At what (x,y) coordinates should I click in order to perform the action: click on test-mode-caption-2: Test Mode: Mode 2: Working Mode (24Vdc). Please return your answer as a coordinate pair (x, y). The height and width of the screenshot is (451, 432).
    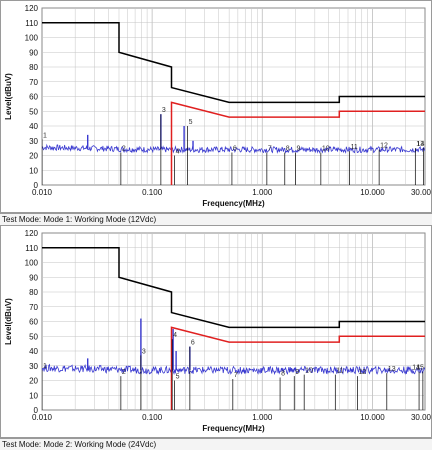
    Looking at the image, I should click on (216, 444).